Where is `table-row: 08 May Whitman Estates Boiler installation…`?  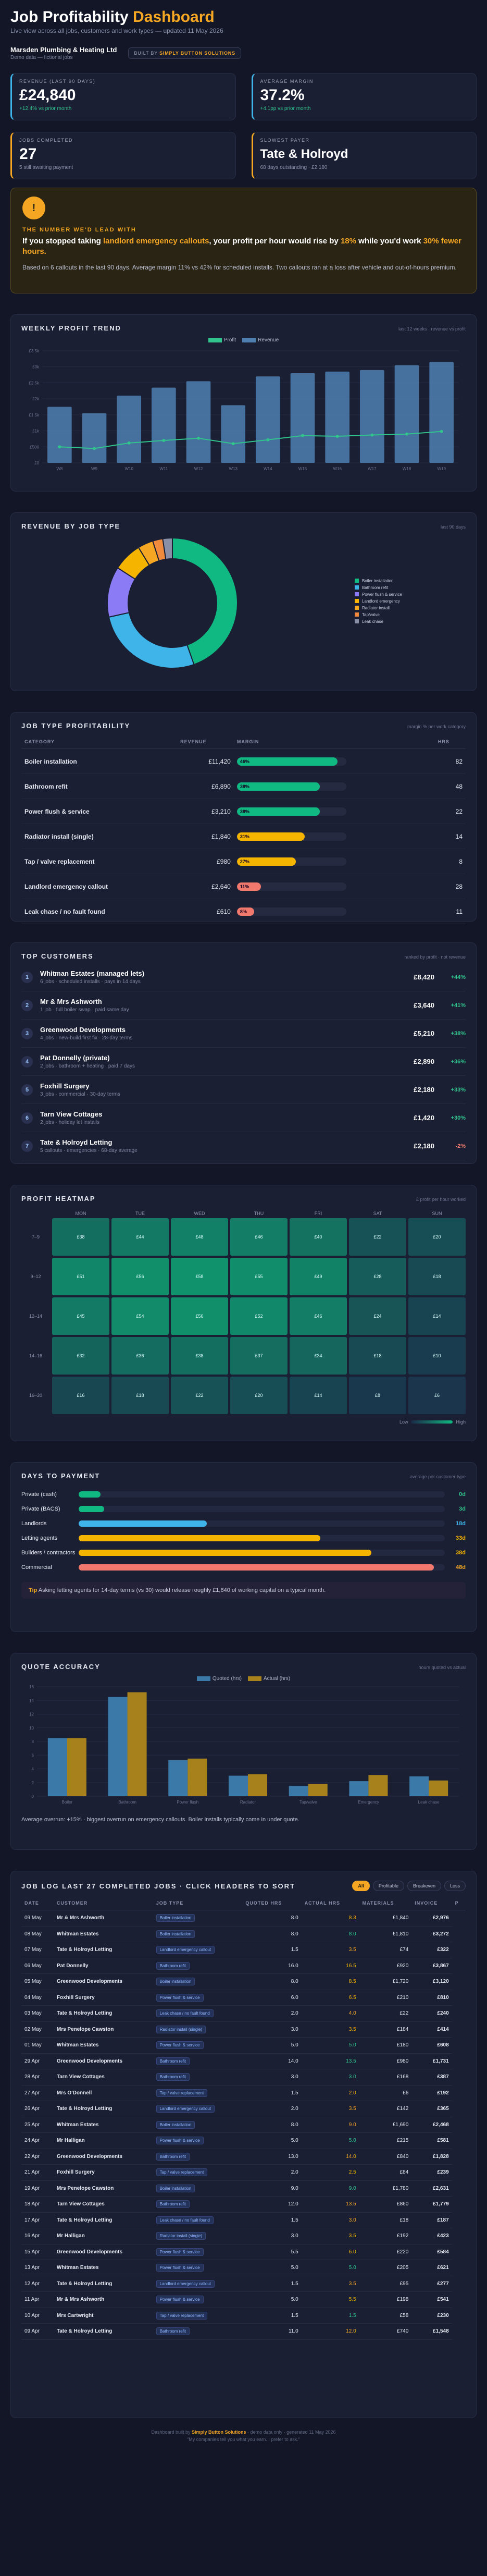 table-row: 08 May Whitman Estates Boiler installation… is located at coordinates (243, 1934).